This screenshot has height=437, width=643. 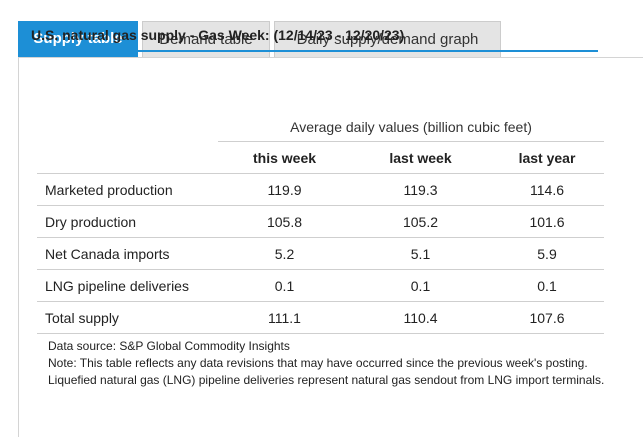 I want to click on column-header-spacer, so click(x=127, y=158).